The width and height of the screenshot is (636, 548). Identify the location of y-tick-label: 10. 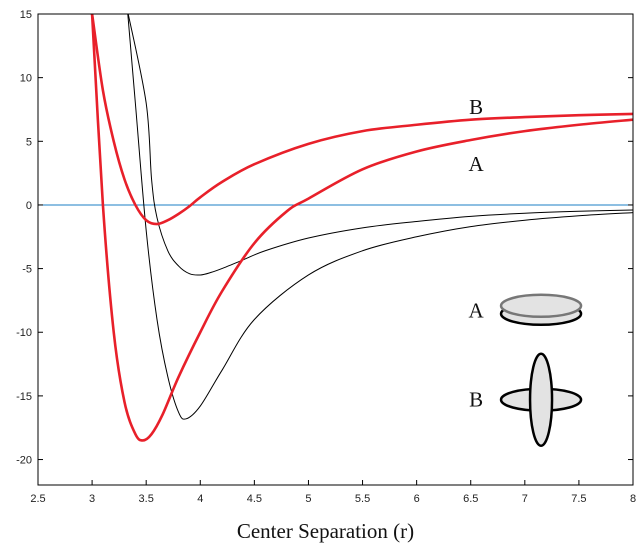
(26, 79).